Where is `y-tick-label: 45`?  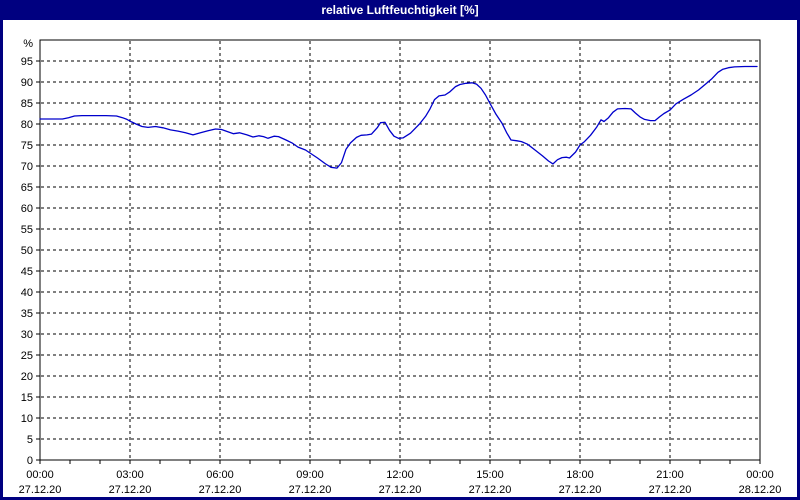
y-tick-label: 45 is located at coordinates (27, 272).